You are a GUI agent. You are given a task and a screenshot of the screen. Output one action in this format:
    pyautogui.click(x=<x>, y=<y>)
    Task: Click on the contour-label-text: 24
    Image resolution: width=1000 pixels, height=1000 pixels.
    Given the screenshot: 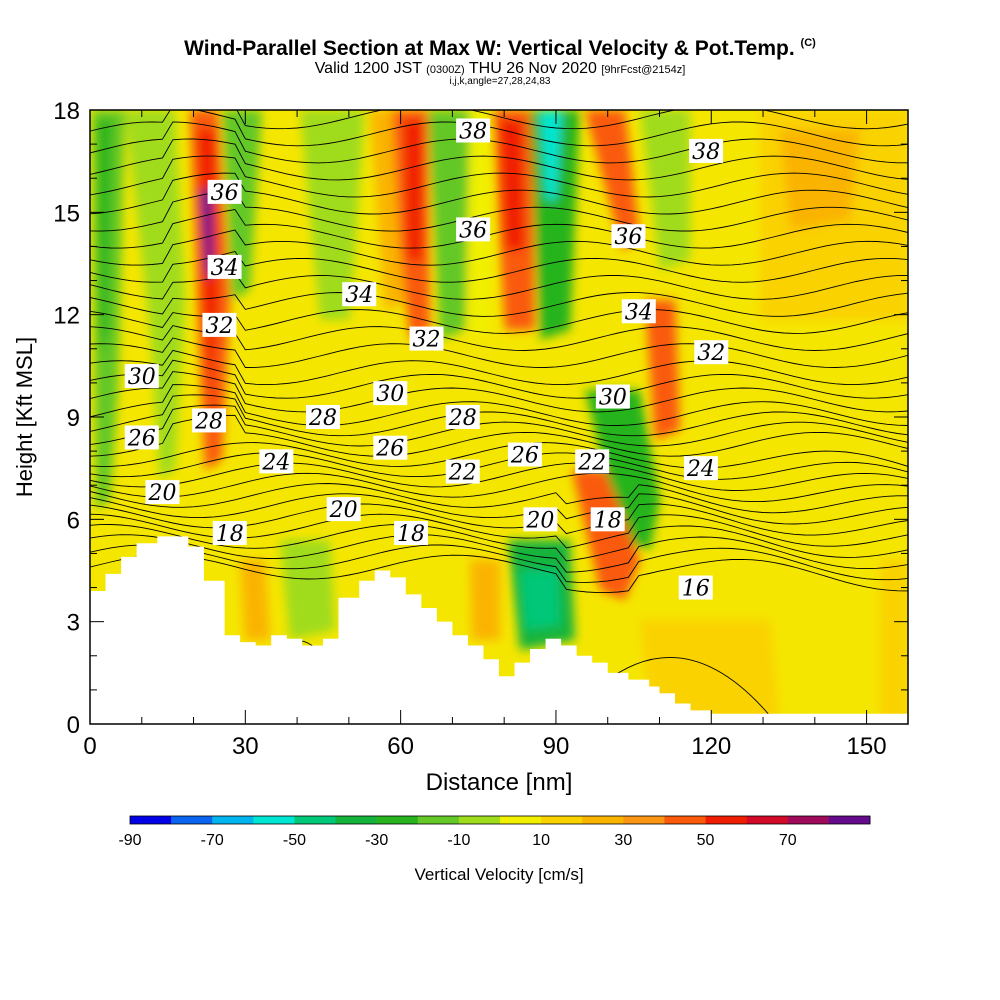 What is the action you would take?
    pyautogui.click(x=700, y=469)
    